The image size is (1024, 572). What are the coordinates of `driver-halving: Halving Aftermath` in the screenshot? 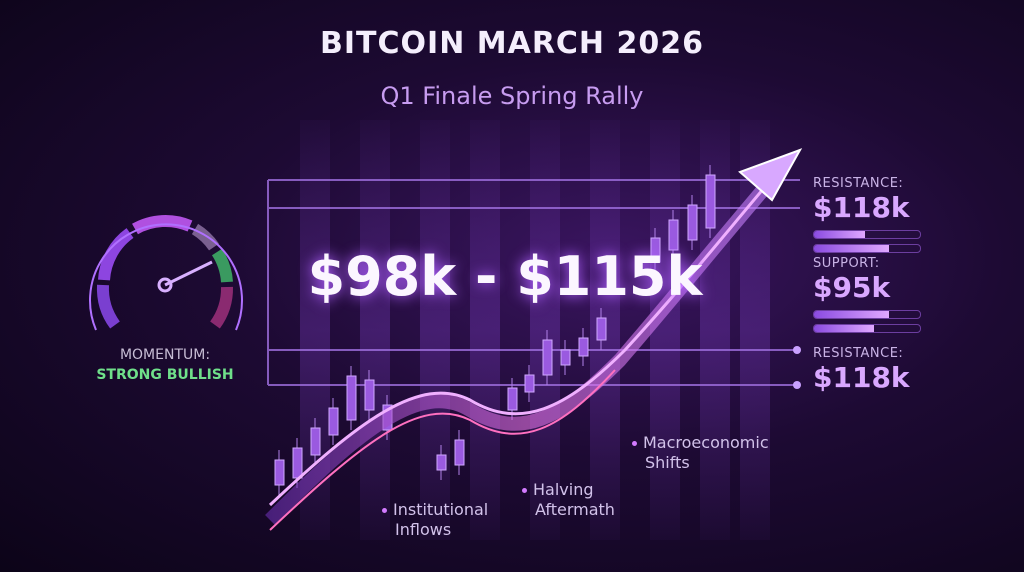 It's located at (568, 500).